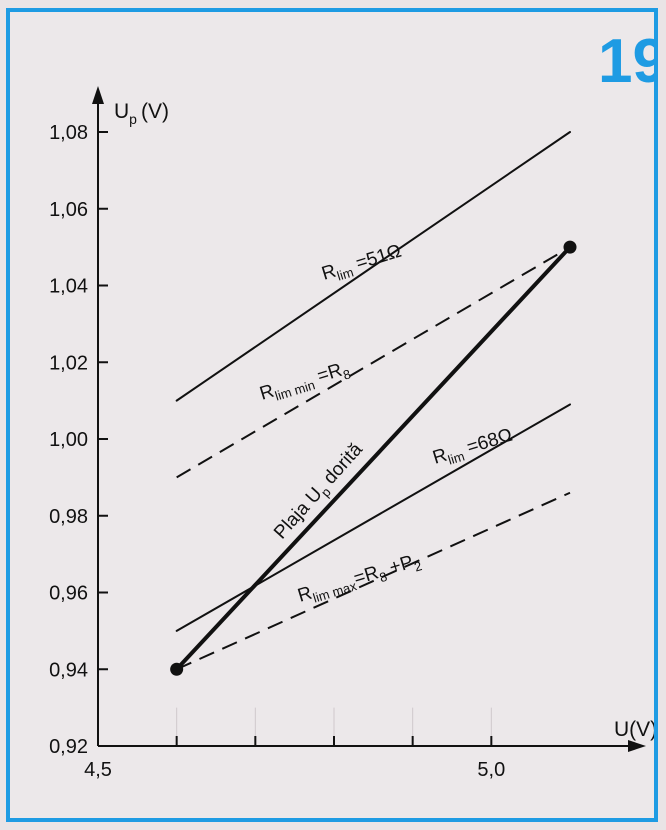 Image resolution: width=666 pixels, height=830 pixels. What do you see at coordinates (121, 111) in the screenshot?
I see `y-axis-title-main: U` at bounding box center [121, 111].